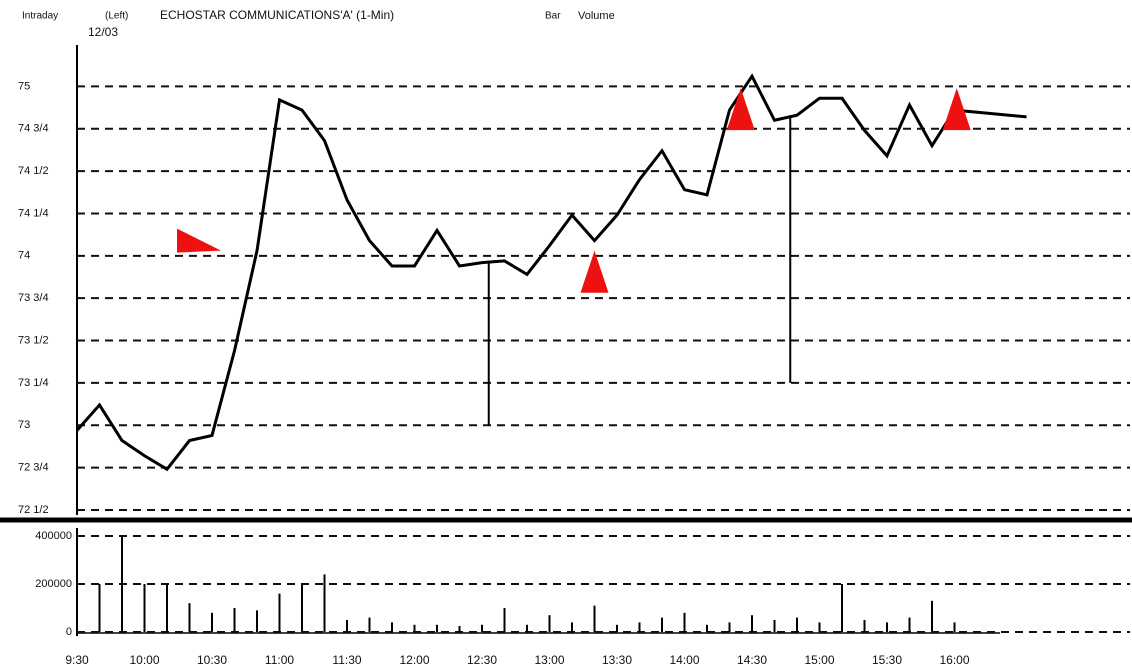  What do you see at coordinates (53, 536) in the screenshot?
I see `y-tick-label: 400000` at bounding box center [53, 536].